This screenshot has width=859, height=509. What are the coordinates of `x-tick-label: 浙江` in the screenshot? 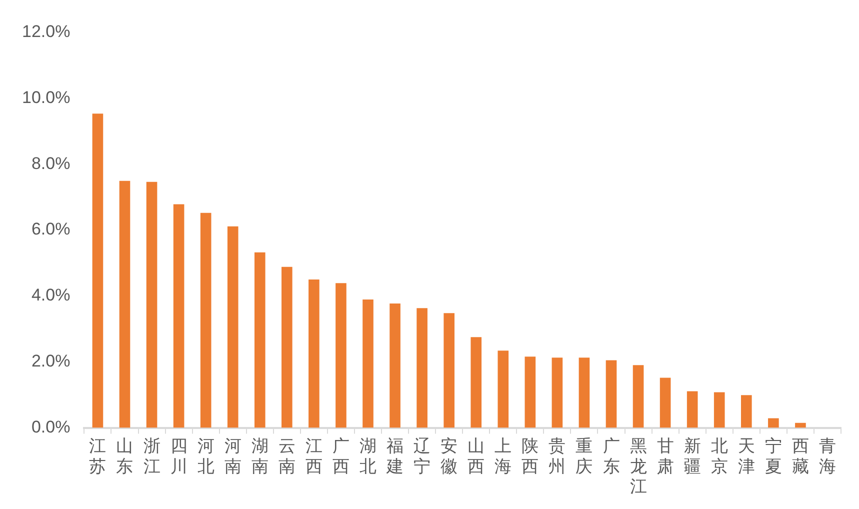 It's located at (151, 456).